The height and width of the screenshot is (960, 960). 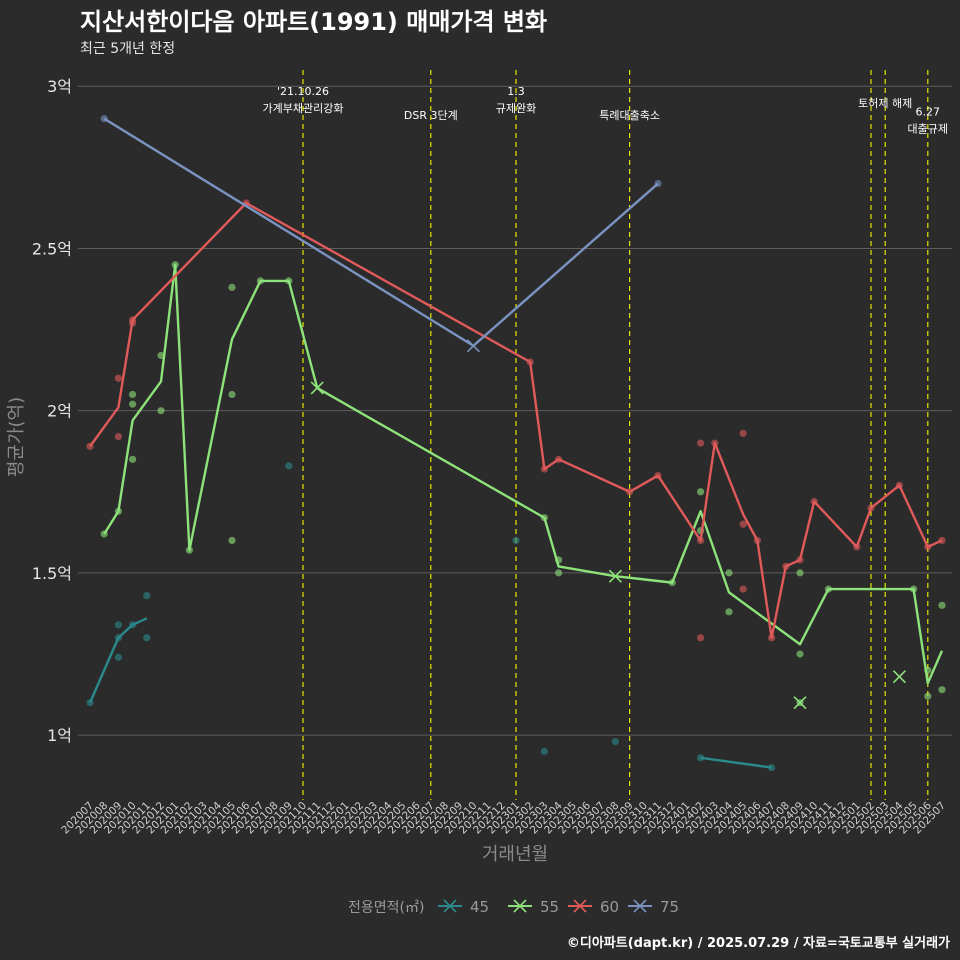 I want to click on event-label: DSR 3단계, so click(x=431, y=115).